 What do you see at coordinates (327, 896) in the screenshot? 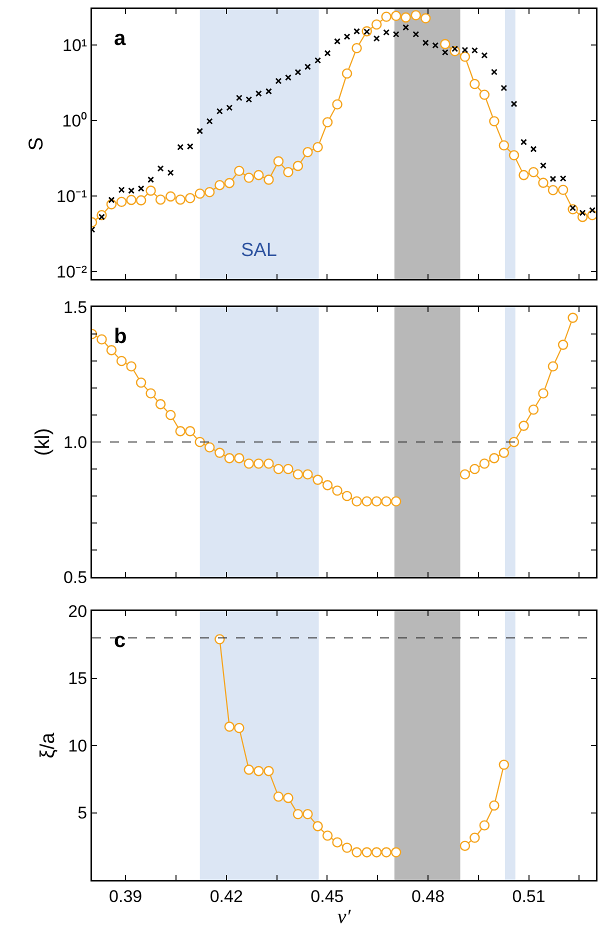
I see `x-tick-label: 0.45` at bounding box center [327, 896].